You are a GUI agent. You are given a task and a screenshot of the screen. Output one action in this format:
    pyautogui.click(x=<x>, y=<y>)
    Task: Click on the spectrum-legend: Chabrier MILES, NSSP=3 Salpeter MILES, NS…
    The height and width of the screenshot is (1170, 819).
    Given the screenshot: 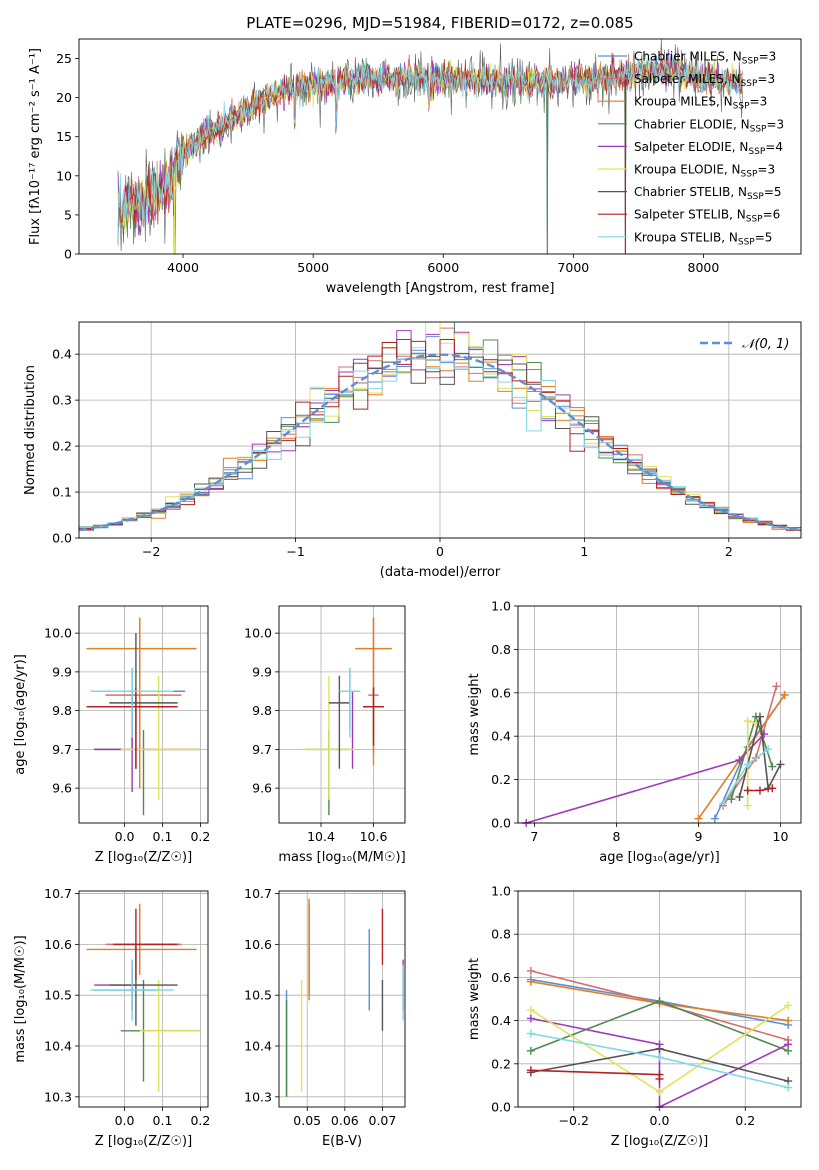 What is the action you would take?
    pyautogui.click(x=691, y=148)
    